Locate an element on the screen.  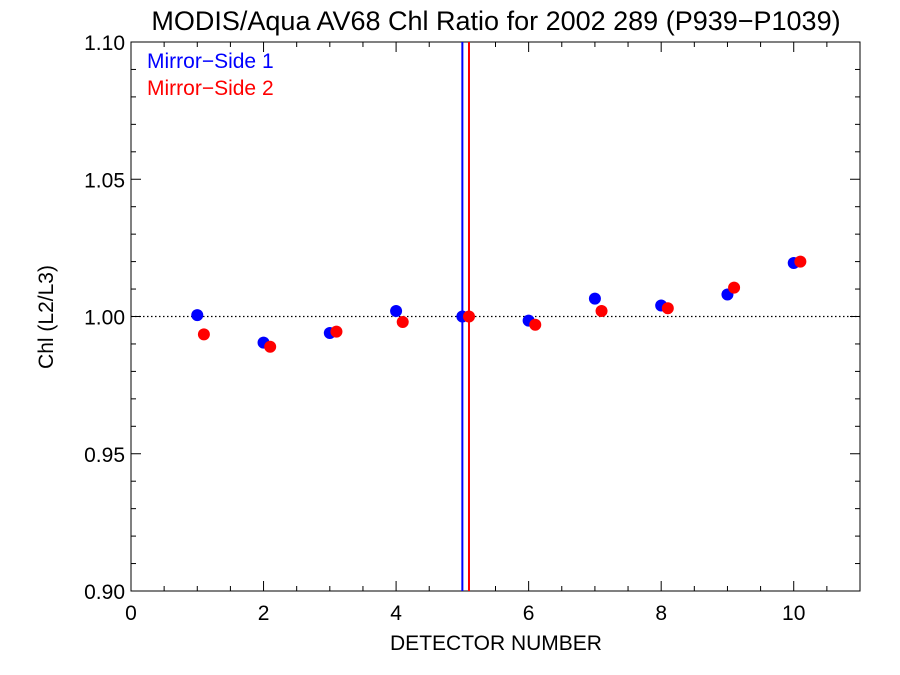
y-tick-label: 0.95 is located at coordinates (104, 455).